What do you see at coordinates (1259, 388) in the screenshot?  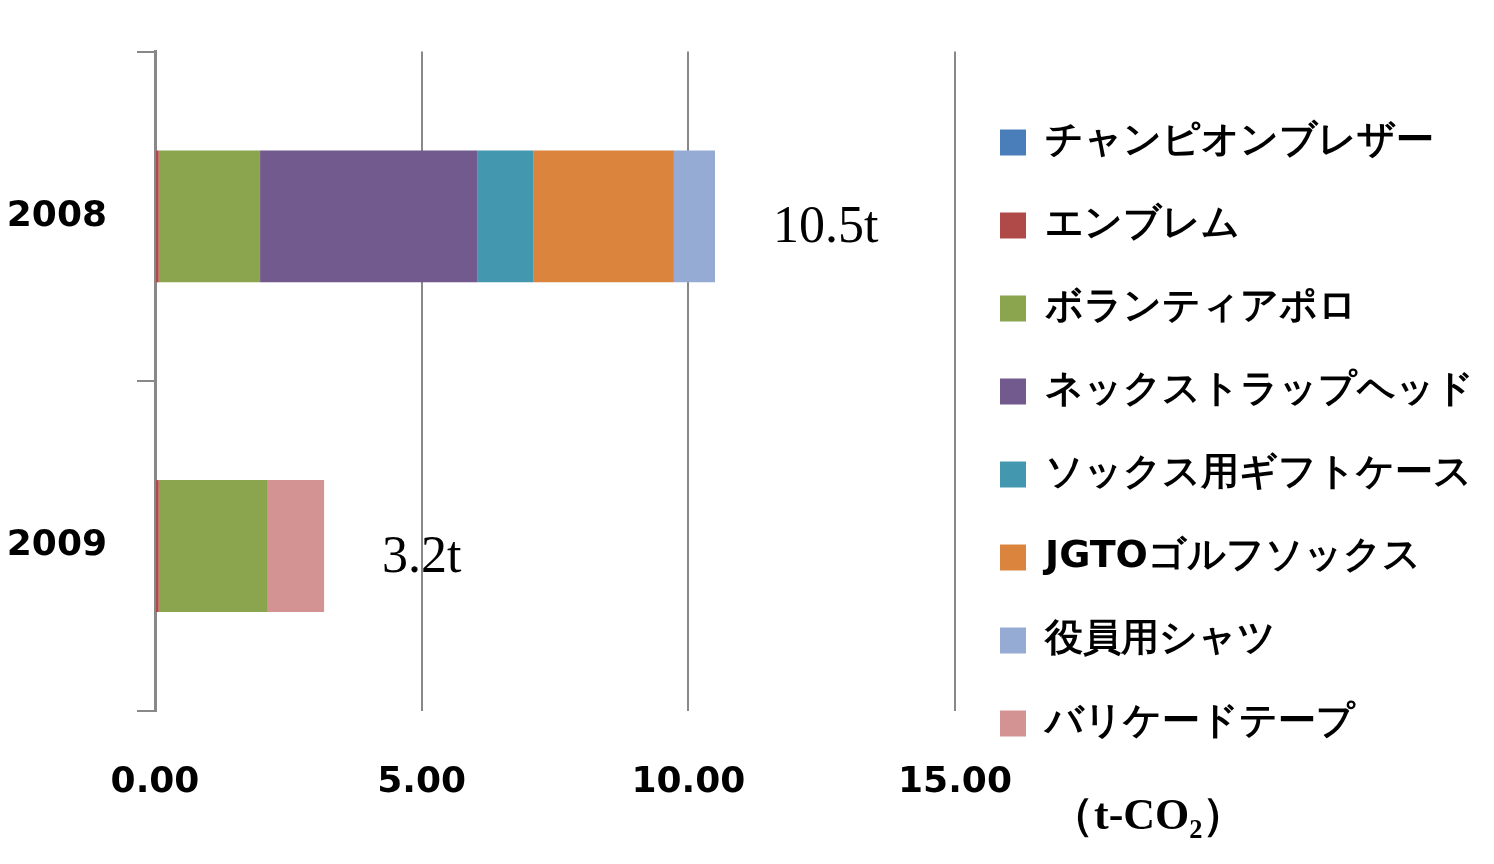 I see `legend-label: ネックストラップヘッド` at bounding box center [1259, 388].